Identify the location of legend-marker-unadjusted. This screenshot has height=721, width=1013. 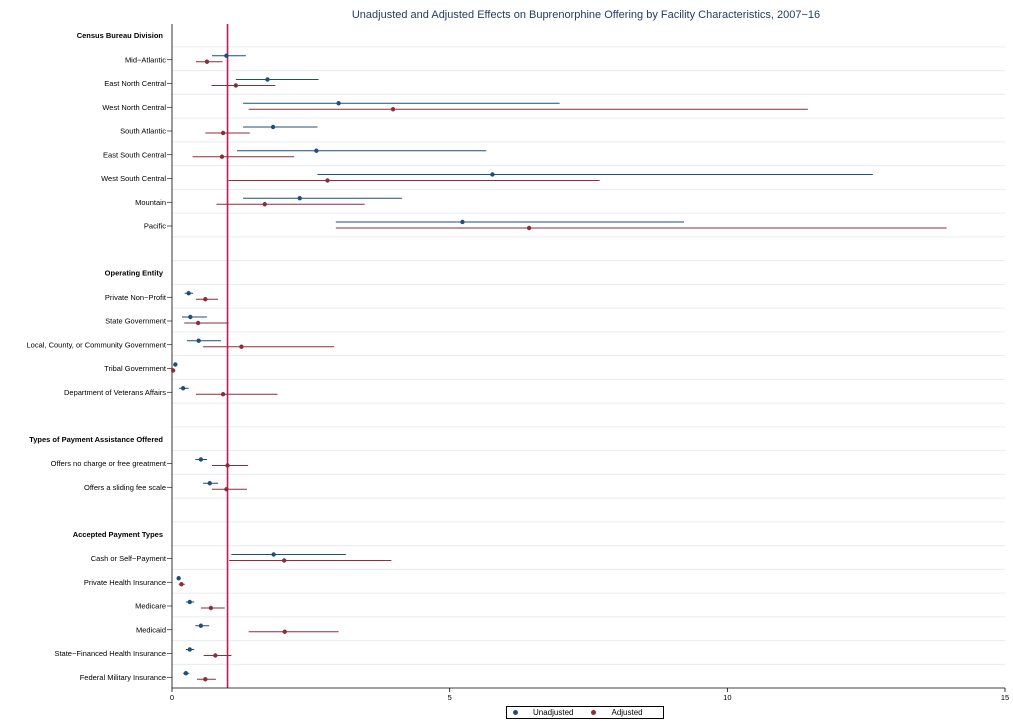
(515, 712).